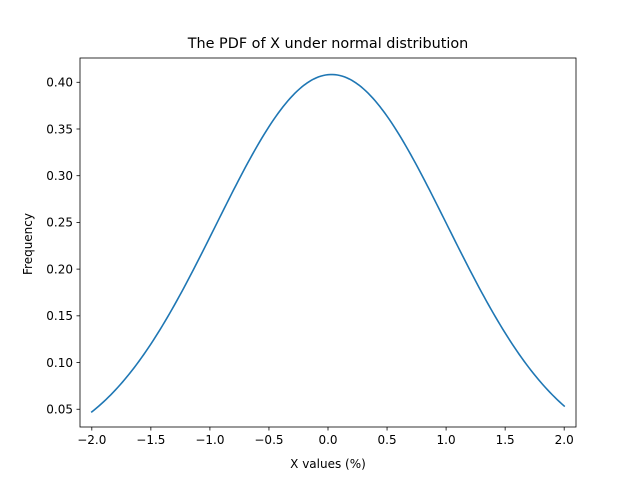  I want to click on y-tick-label: 0.05, so click(59, 410).